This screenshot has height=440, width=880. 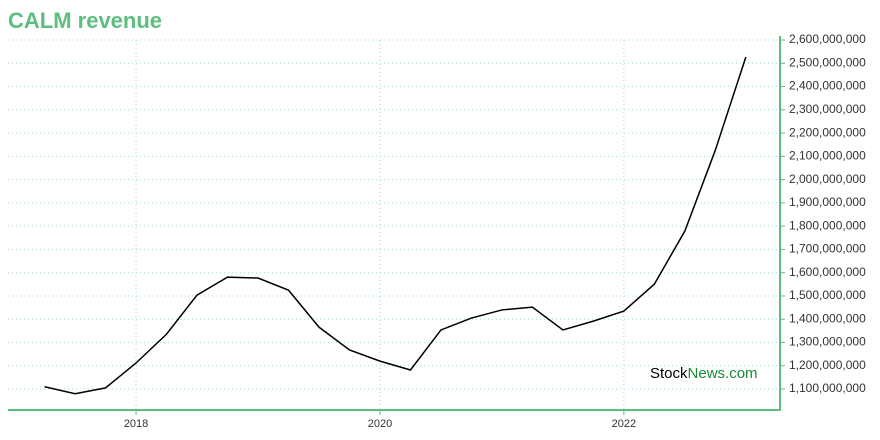 What do you see at coordinates (827, 179) in the screenshot?
I see `y-tick-label: 2,000,000,000` at bounding box center [827, 179].